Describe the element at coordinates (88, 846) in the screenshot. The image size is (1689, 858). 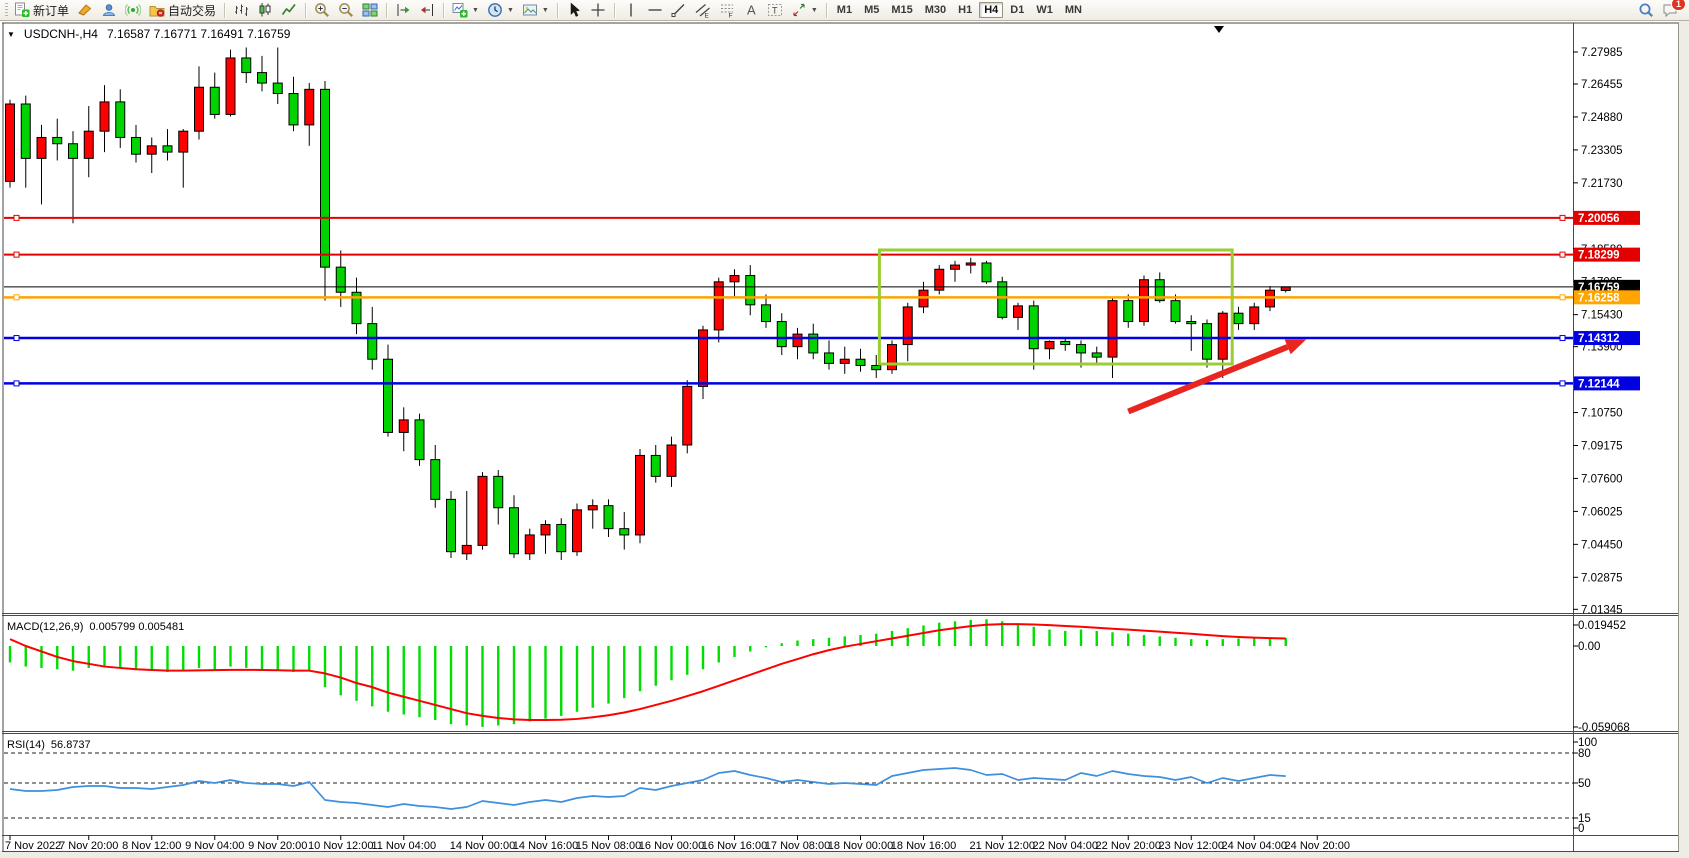
I see `time-axis-label: 7 Nov 20:00` at that location.